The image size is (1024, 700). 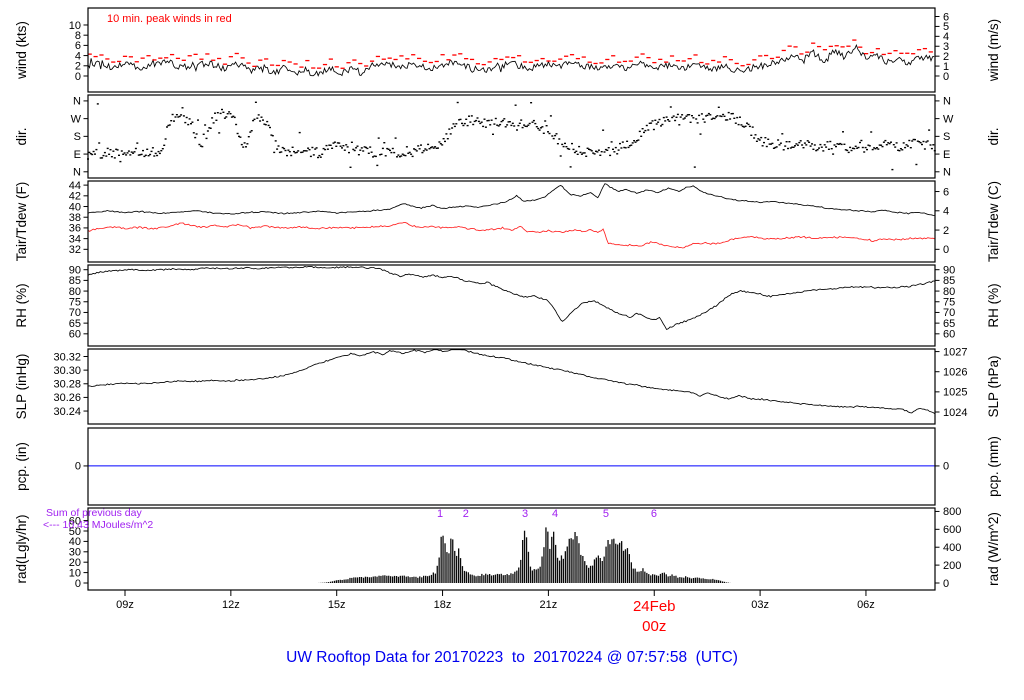 I want to click on panel-temp-ytick-label-left: 32, so click(x=75, y=250).